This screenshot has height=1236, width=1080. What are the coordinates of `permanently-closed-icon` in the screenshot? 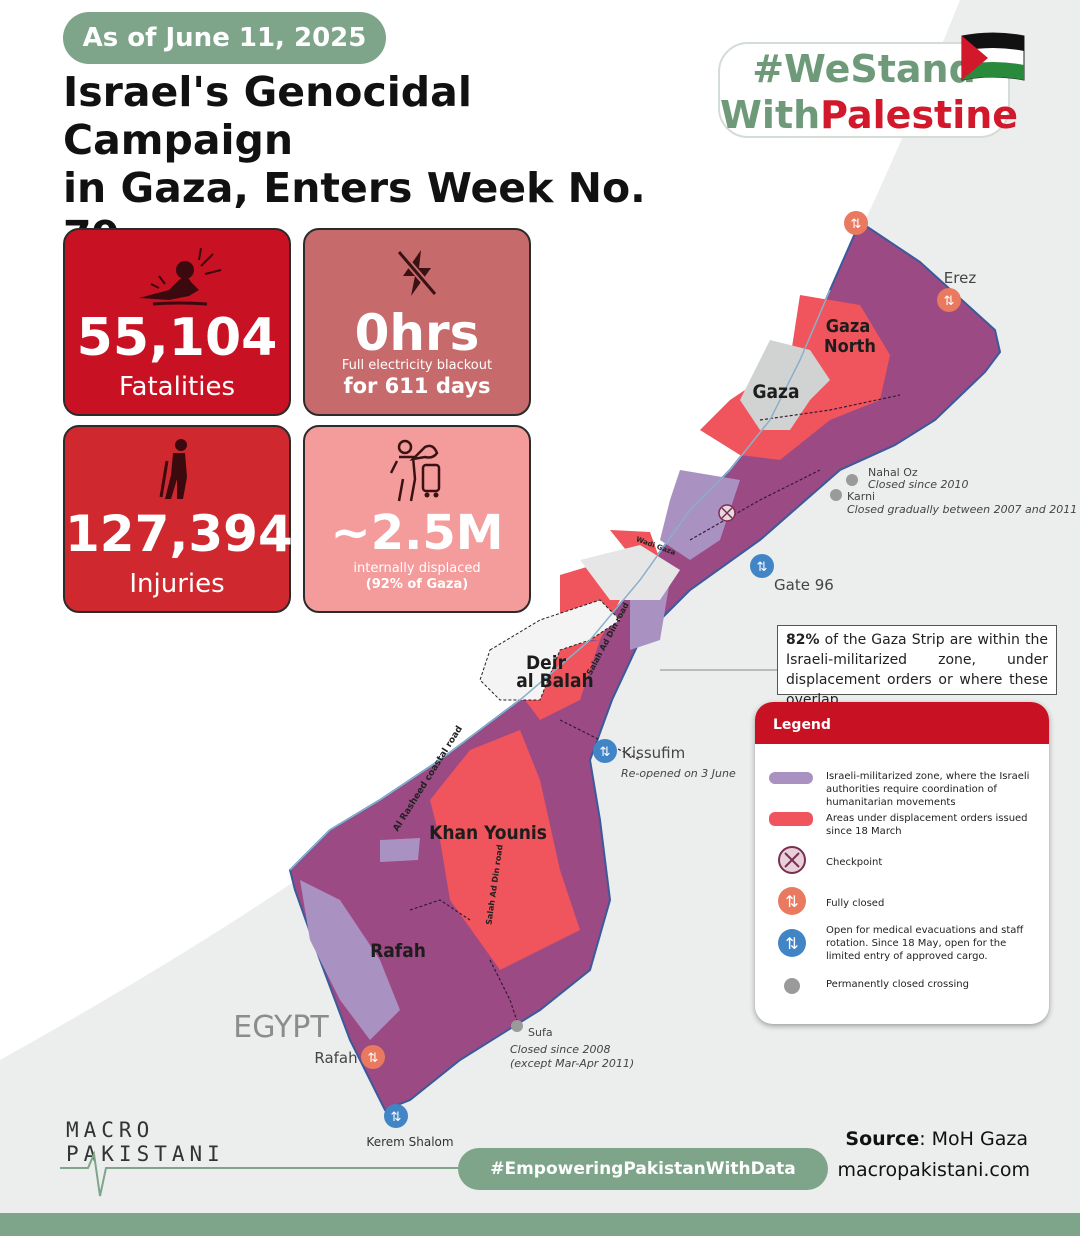 It's located at (792, 986).